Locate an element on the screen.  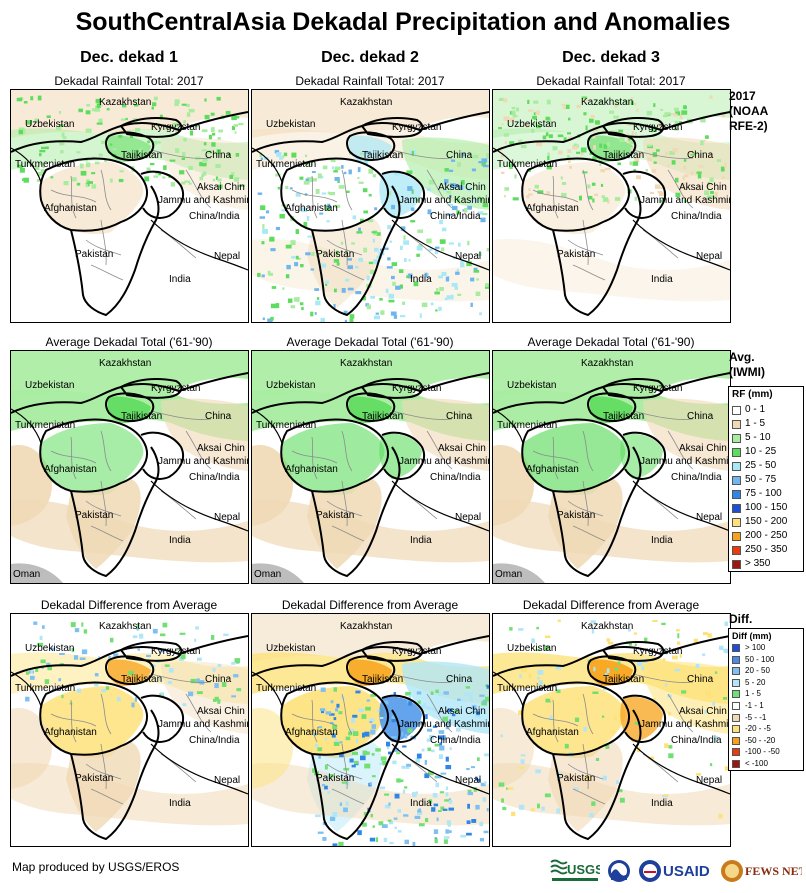
map-label-aksai-chin: Aksai Chin is located at coordinates (462, 187).